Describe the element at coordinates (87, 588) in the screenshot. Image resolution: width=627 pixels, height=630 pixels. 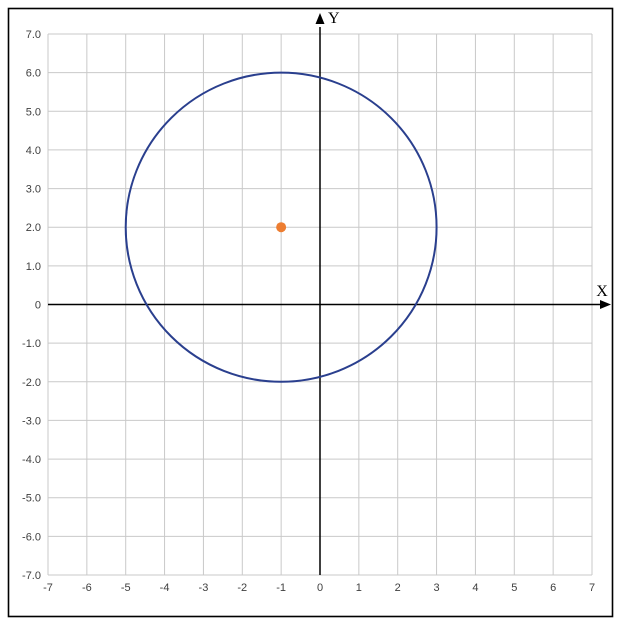
I see `x-tick-label: -6` at that location.